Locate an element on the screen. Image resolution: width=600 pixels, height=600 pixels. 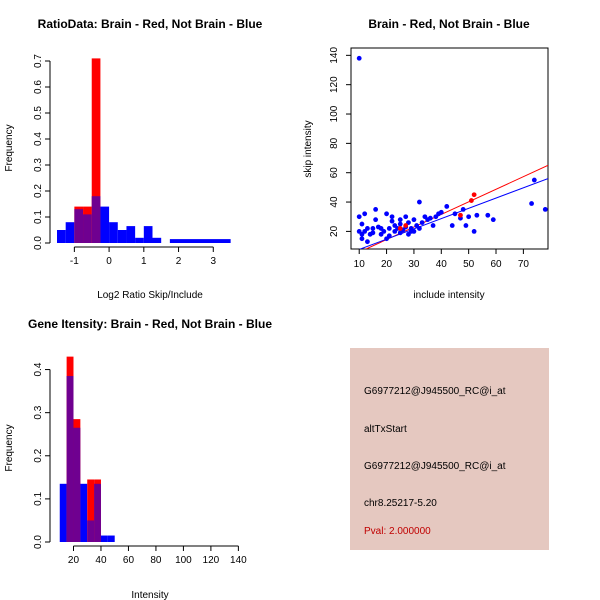
ratio-y-tick-label: 0.2 is located at coordinates (38, 191).